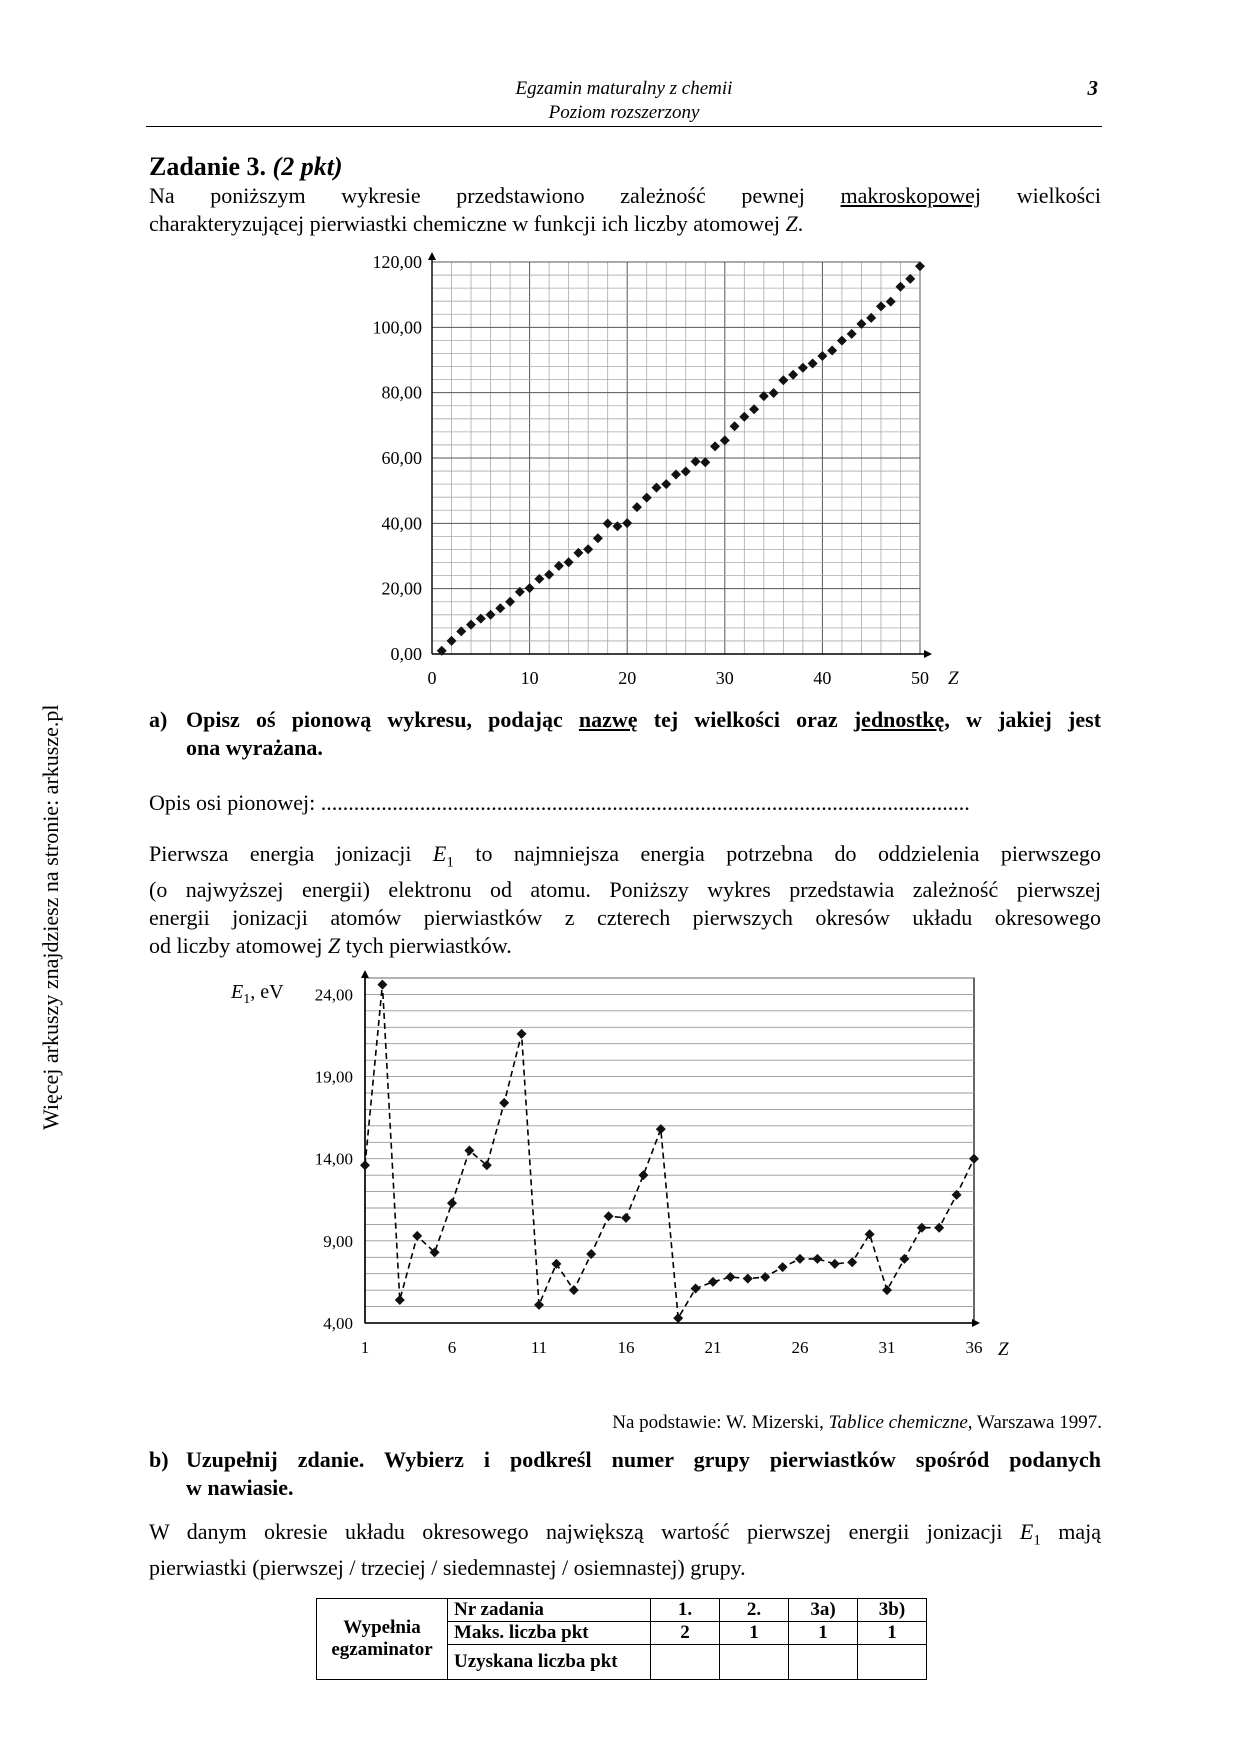 The width and height of the screenshot is (1241, 1755). What do you see at coordinates (257, 994) in the screenshot?
I see `chart2-y-axis-label: E1, eV` at bounding box center [257, 994].